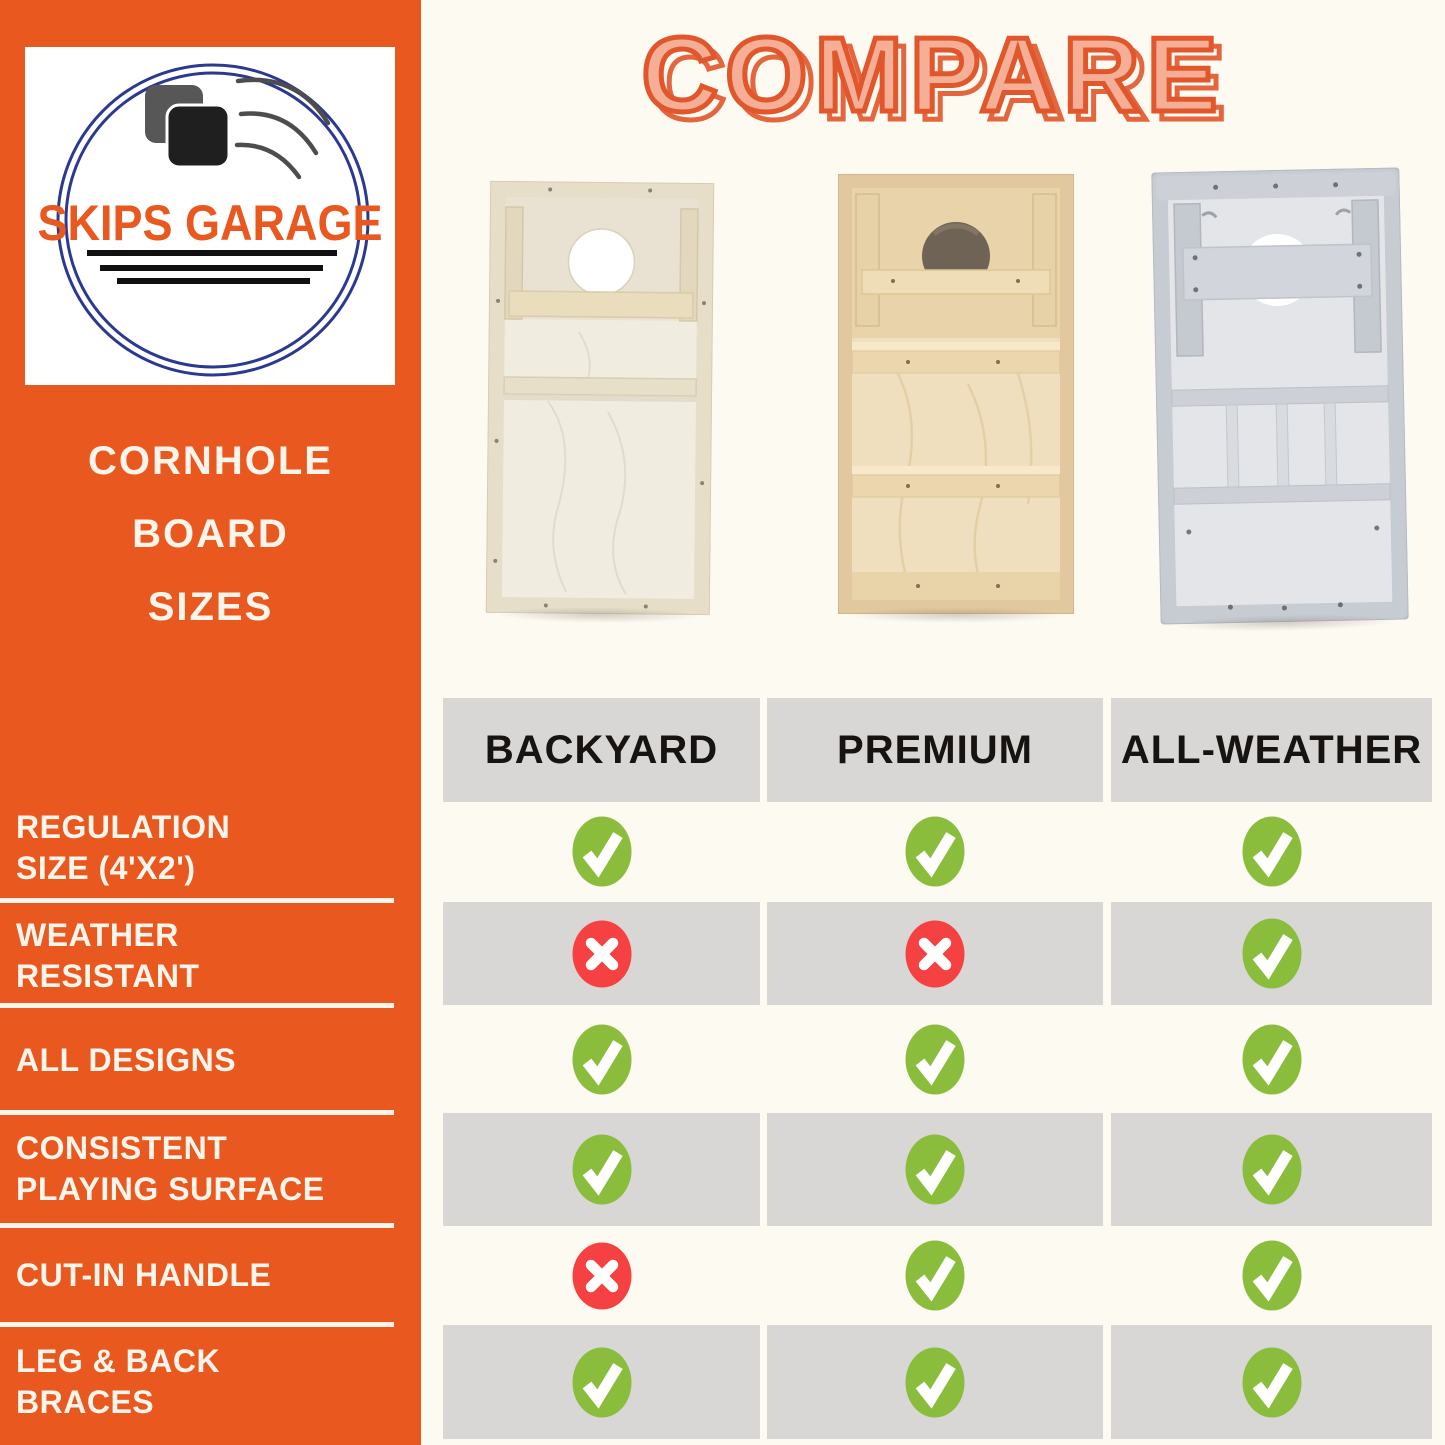 The width and height of the screenshot is (1445, 1445). I want to click on page-title-shadow: COMPARE, so click(940, 83).